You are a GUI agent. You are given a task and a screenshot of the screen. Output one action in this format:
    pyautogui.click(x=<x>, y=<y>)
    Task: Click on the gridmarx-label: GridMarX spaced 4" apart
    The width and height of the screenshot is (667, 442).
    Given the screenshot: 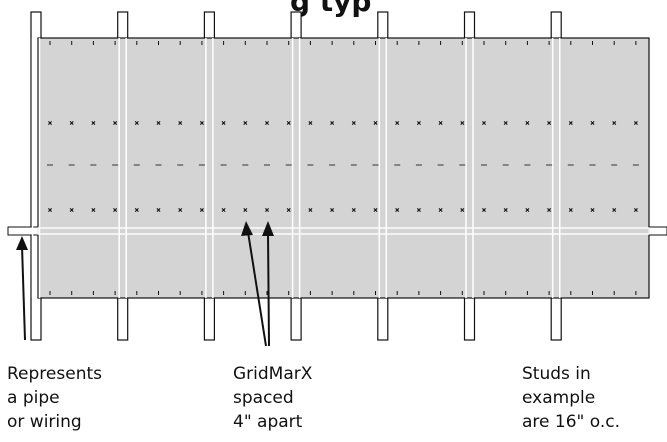 What is the action you would take?
    pyautogui.click(x=272, y=398)
    